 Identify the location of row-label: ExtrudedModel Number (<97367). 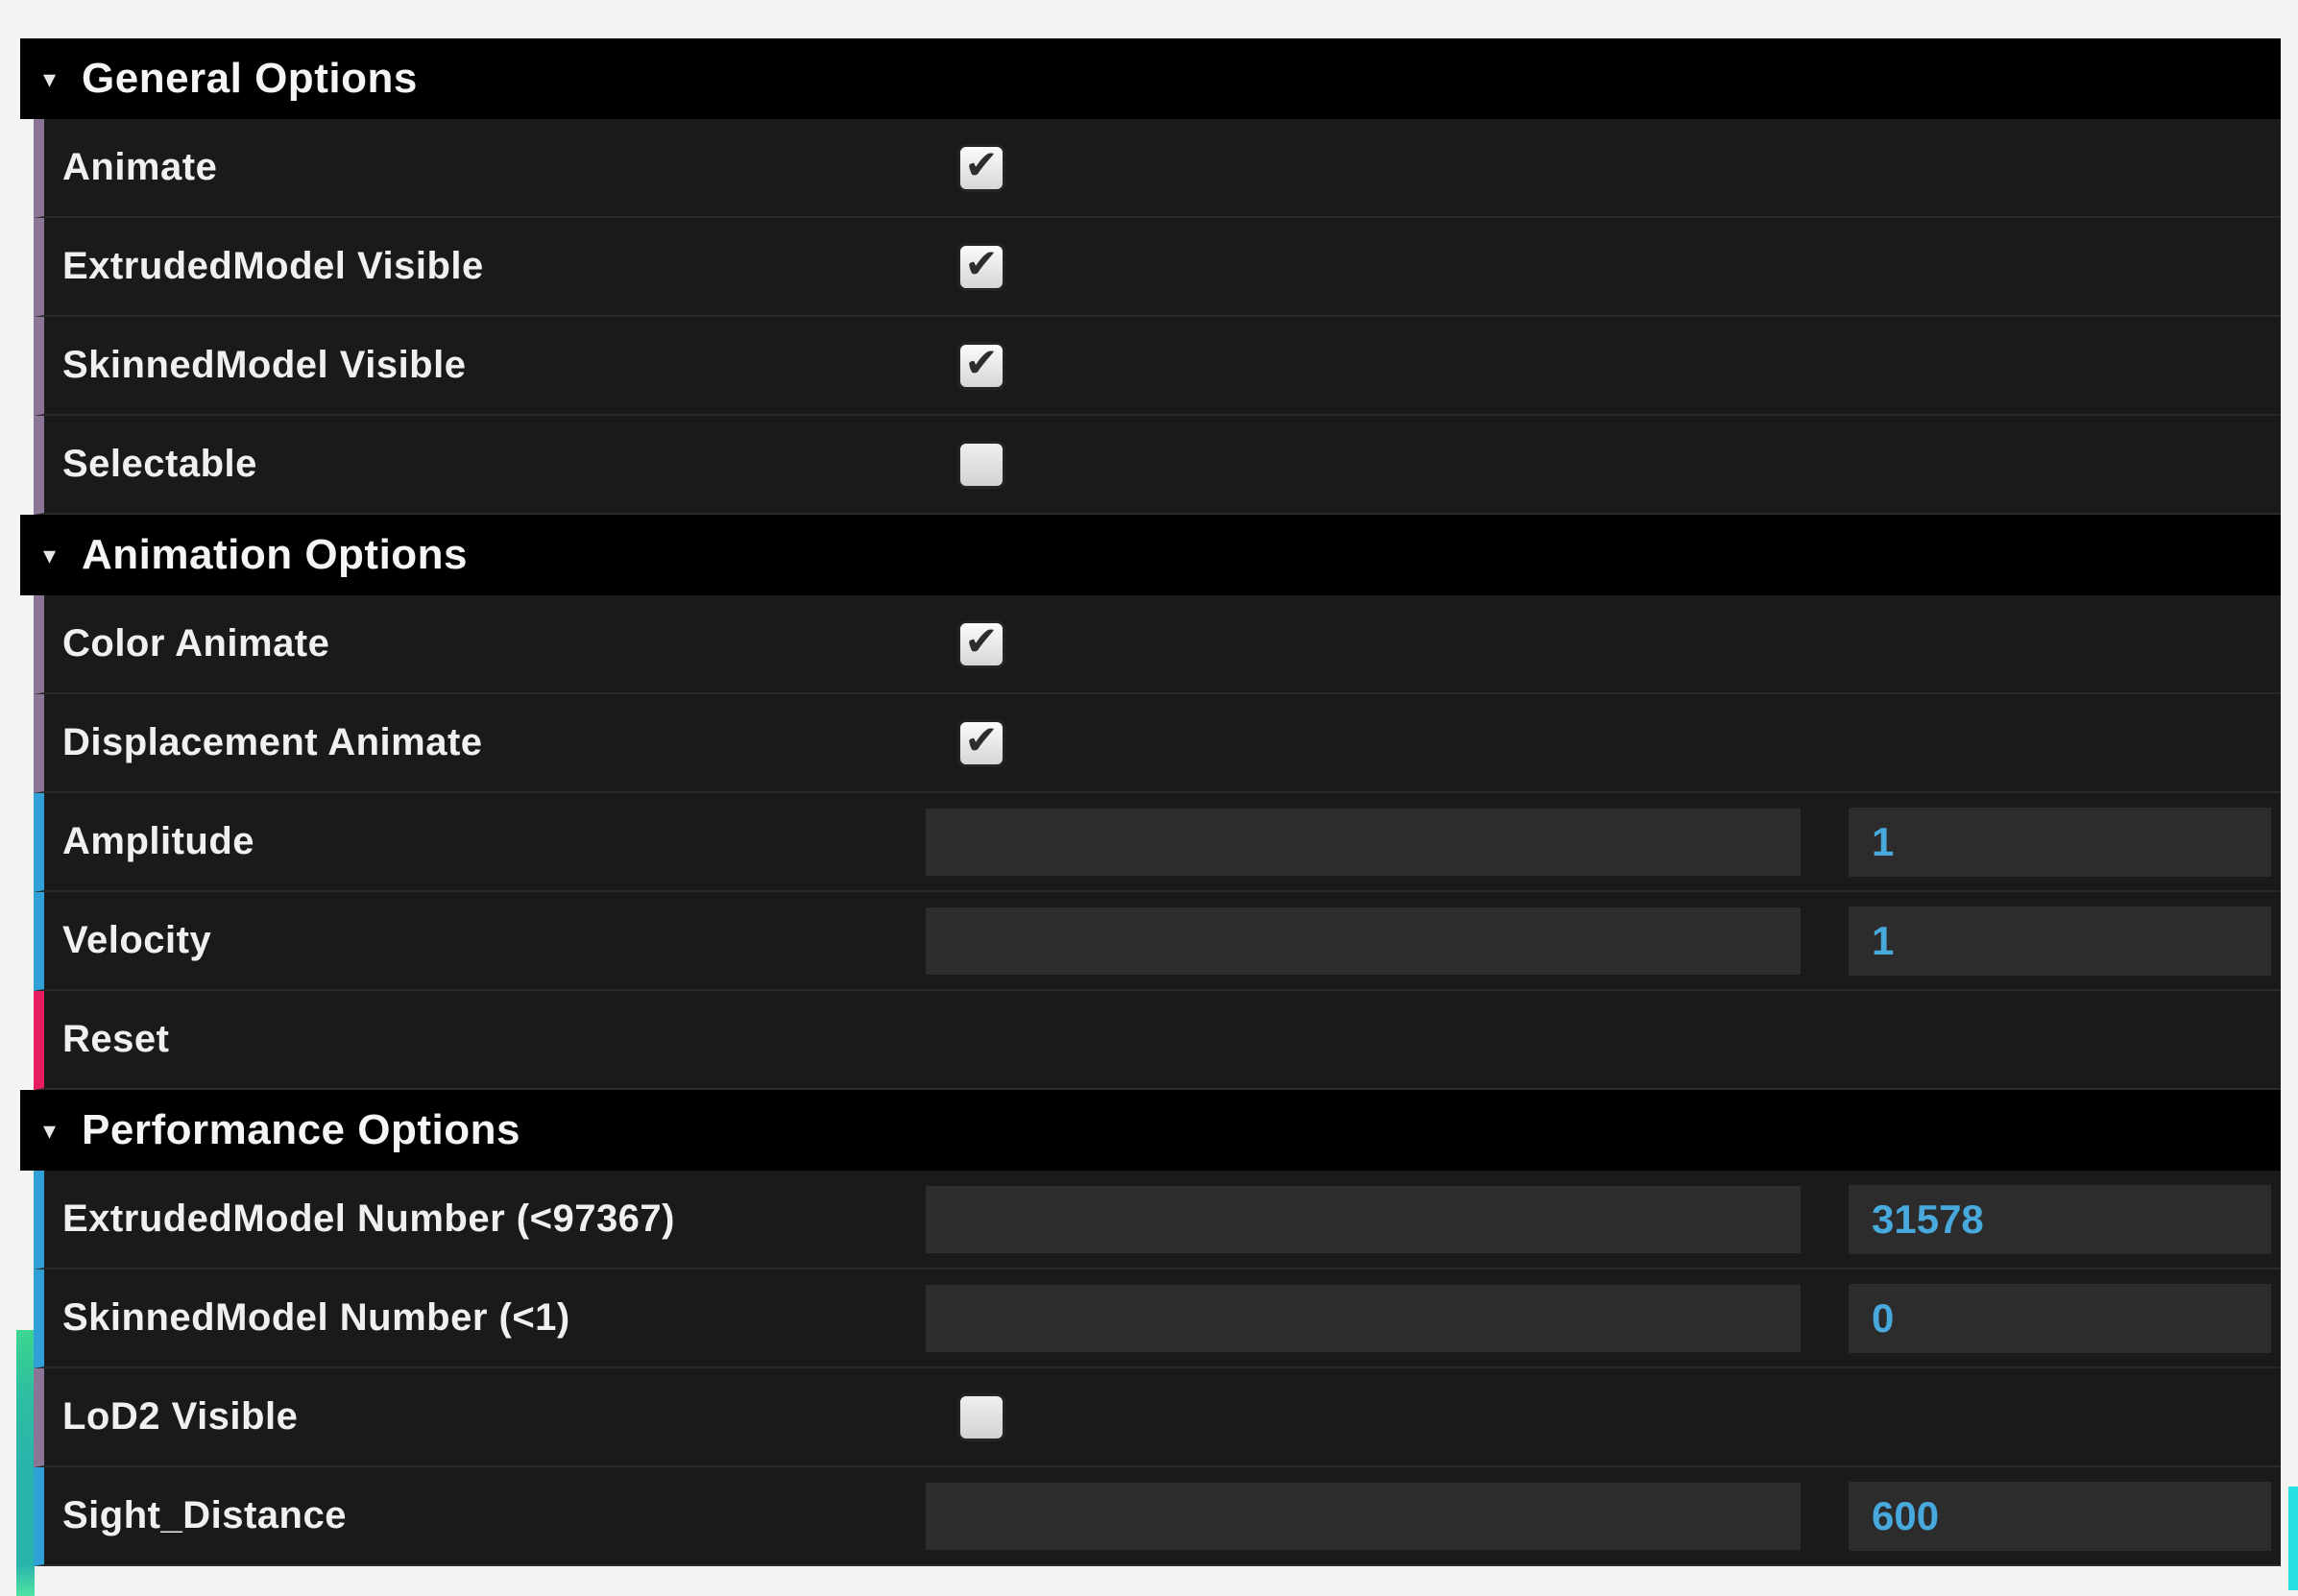
(368, 1218).